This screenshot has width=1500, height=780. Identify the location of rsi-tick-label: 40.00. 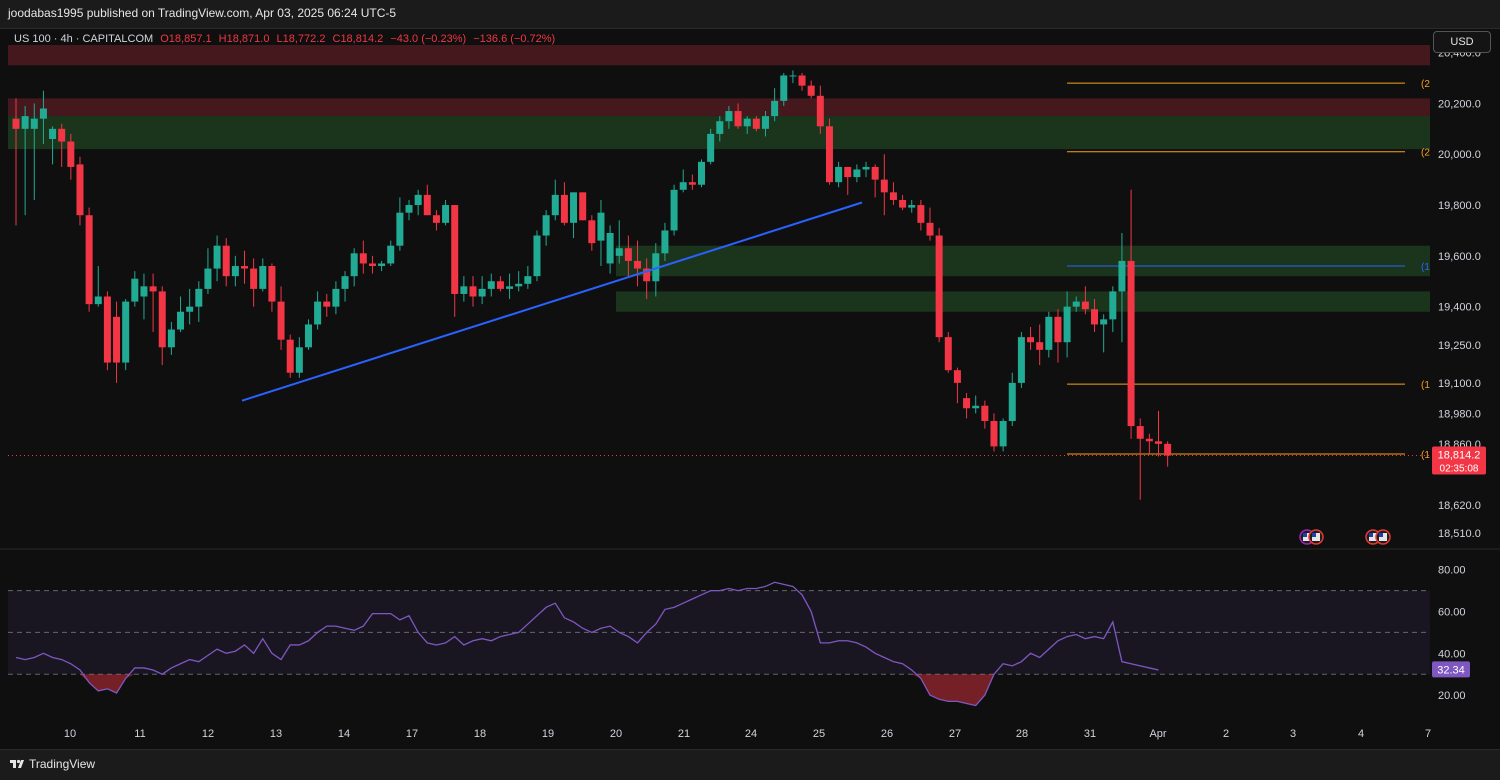
(1452, 654).